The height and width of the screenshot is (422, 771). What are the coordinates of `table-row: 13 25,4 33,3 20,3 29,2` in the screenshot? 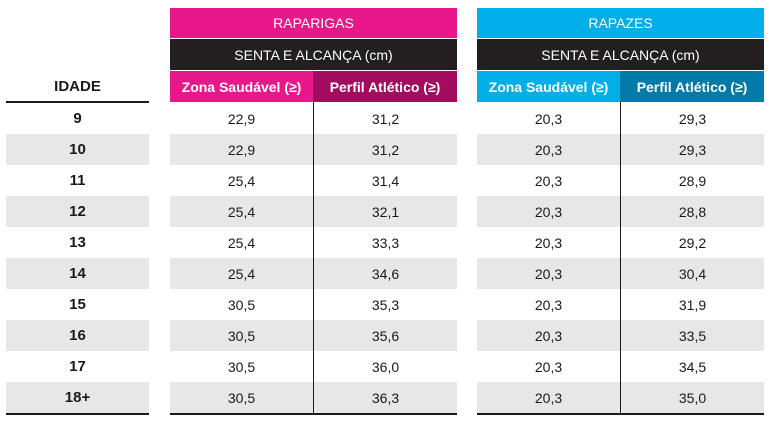 It's located at (385, 242).